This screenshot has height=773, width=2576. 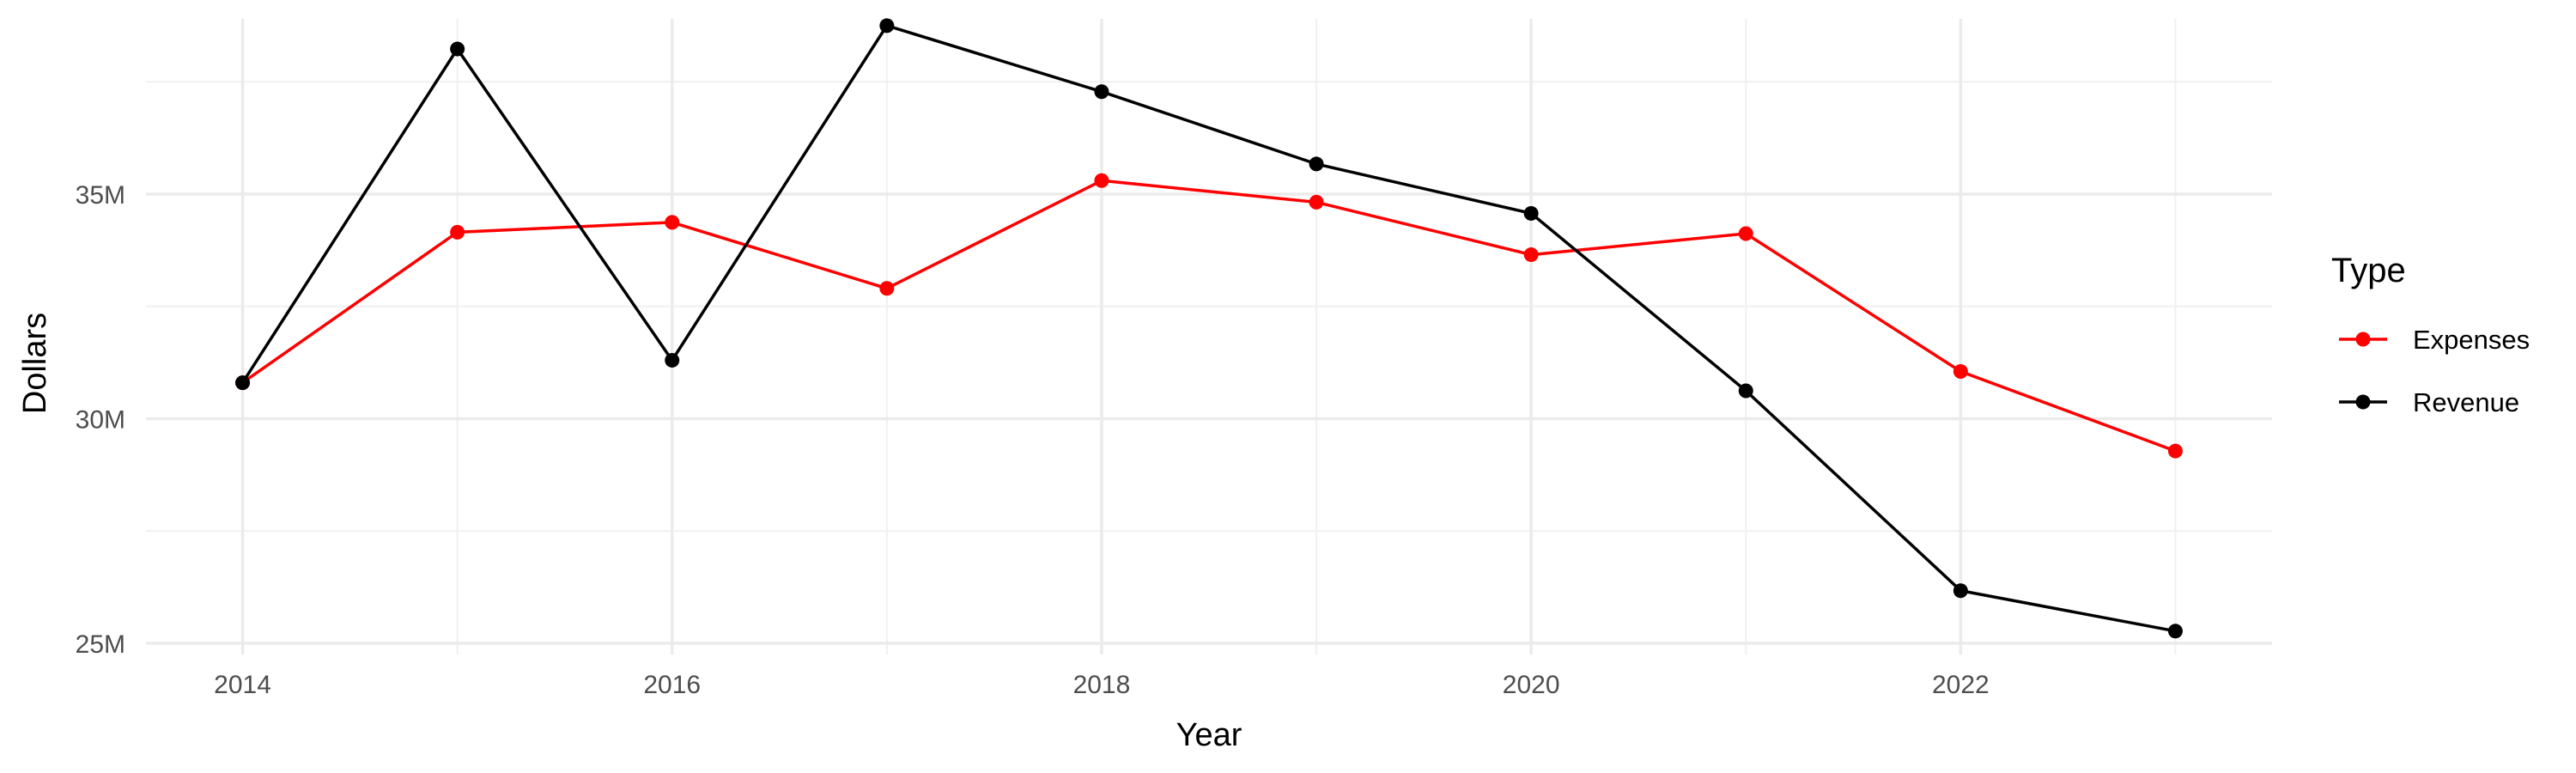 I want to click on y-axis-tick-labels: 25M 30M 35M, so click(x=101, y=420).